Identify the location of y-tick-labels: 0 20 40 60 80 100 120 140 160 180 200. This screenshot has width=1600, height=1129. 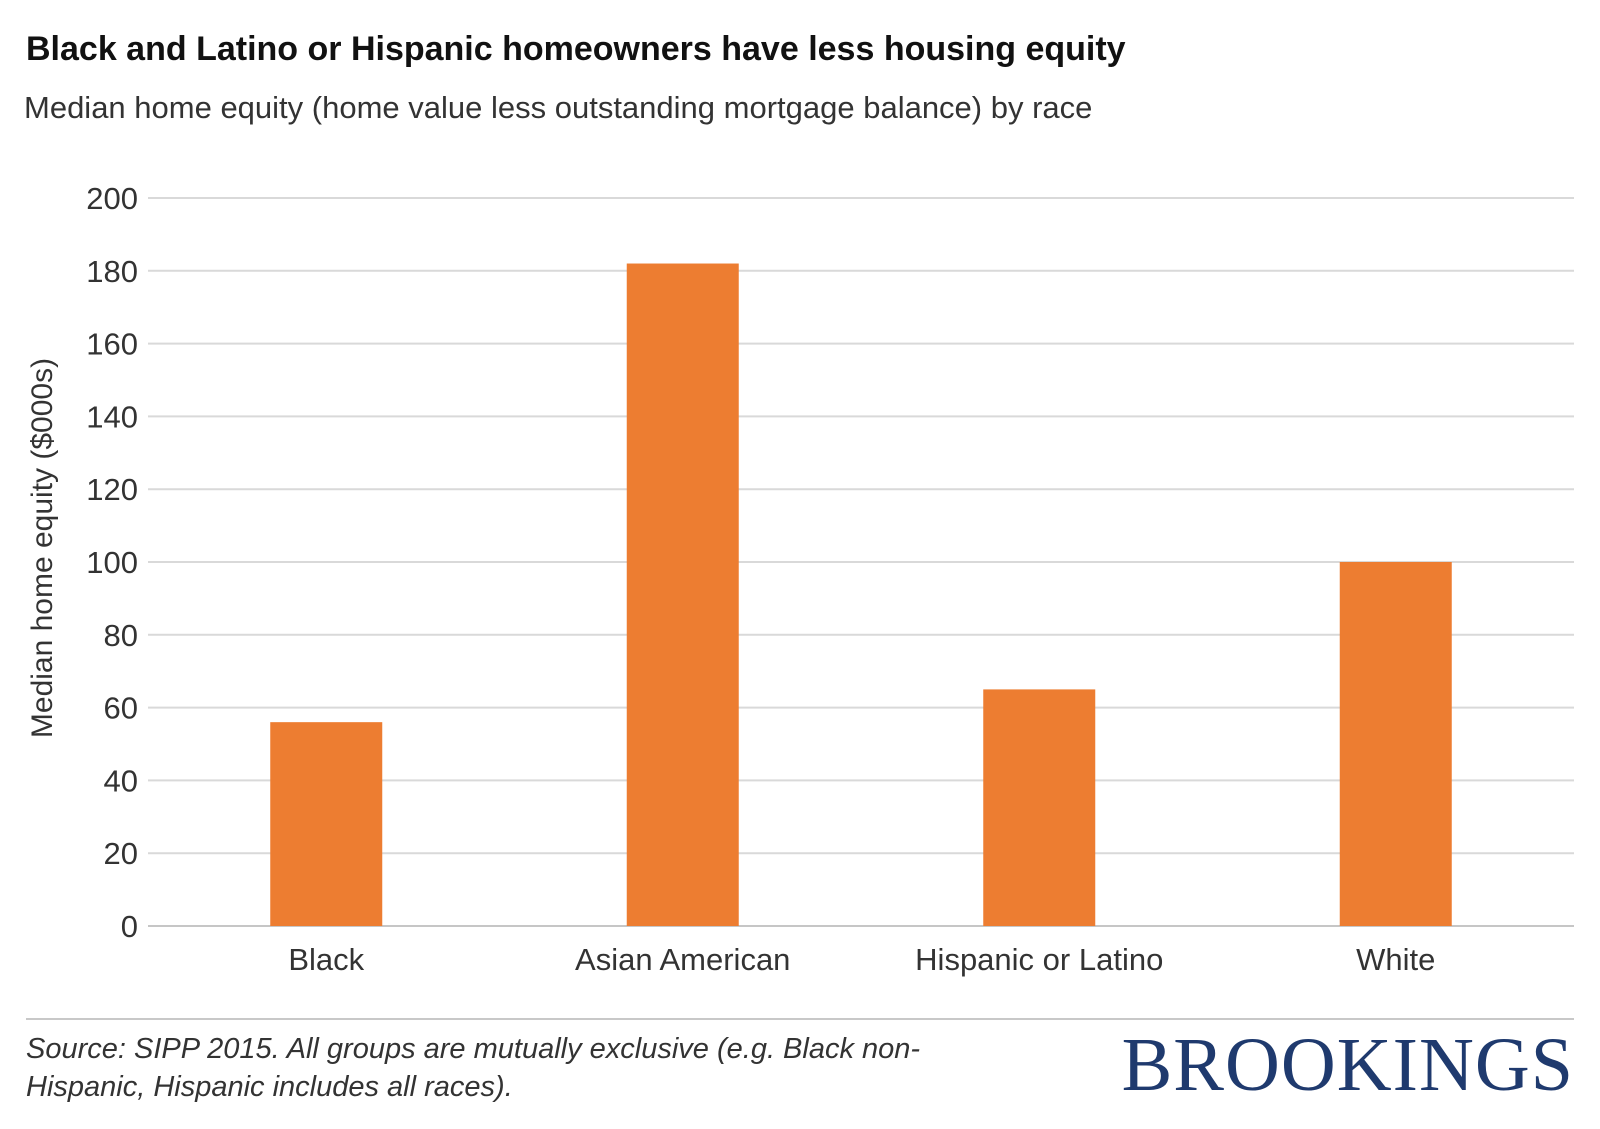
(112, 562).